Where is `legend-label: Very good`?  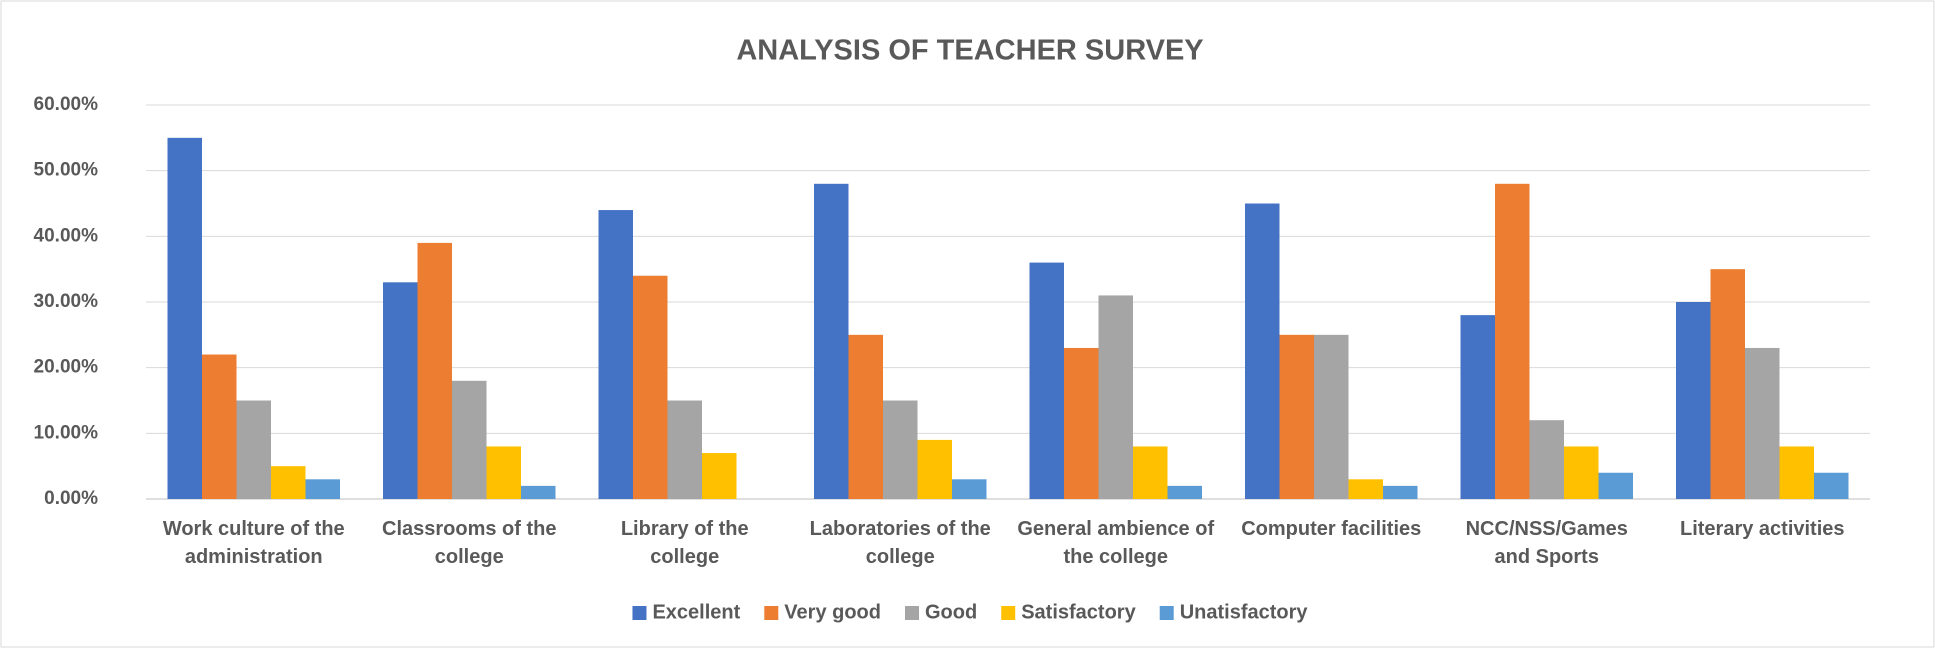 legend-label: Very good is located at coordinates (832, 612).